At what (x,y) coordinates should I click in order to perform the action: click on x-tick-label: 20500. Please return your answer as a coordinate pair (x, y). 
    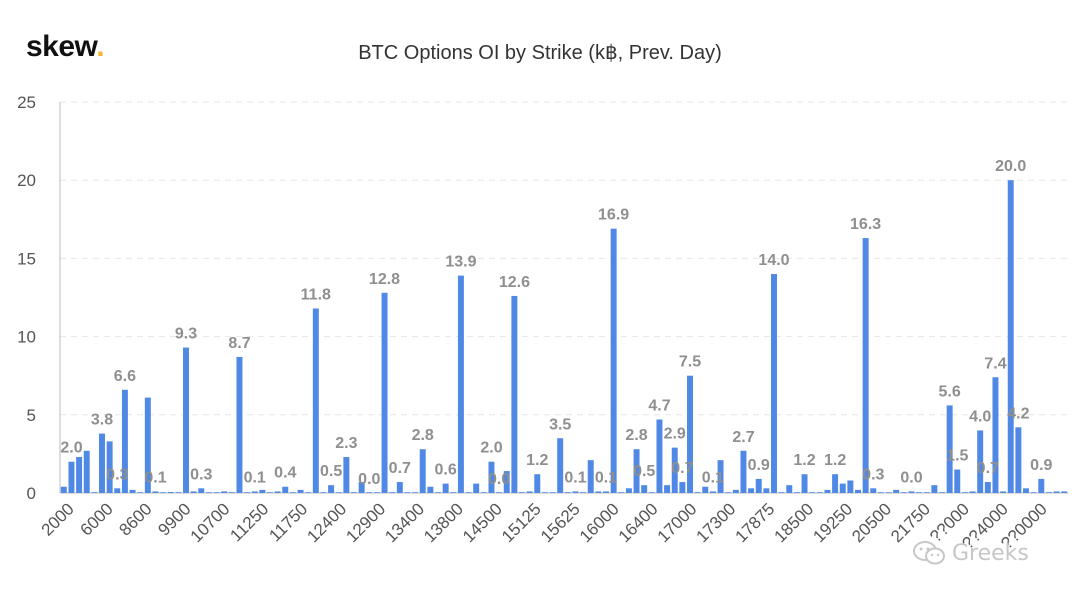
    Looking at the image, I should click on (871, 522).